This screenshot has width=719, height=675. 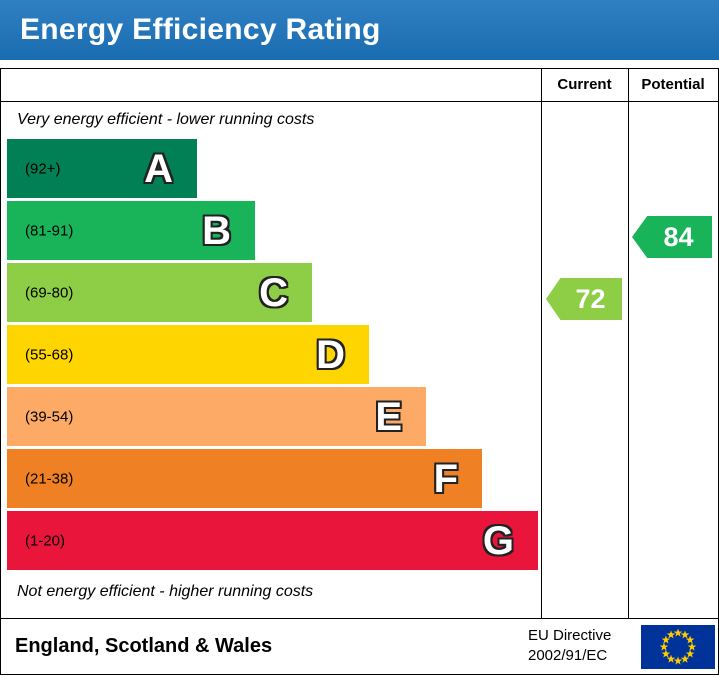 I want to click on band-g-letter: G, so click(x=498, y=540).